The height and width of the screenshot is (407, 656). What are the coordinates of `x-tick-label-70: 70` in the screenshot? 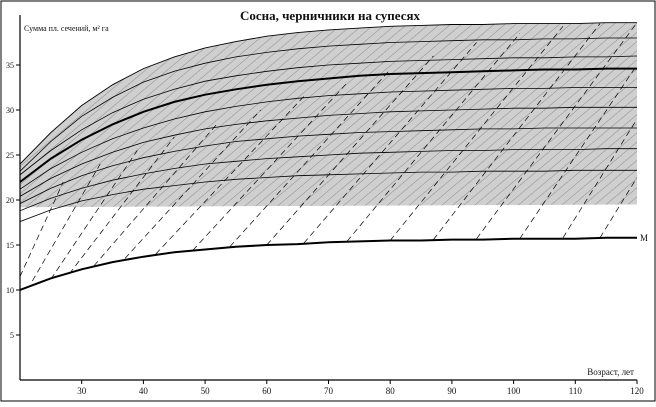 It's located at (329, 391).